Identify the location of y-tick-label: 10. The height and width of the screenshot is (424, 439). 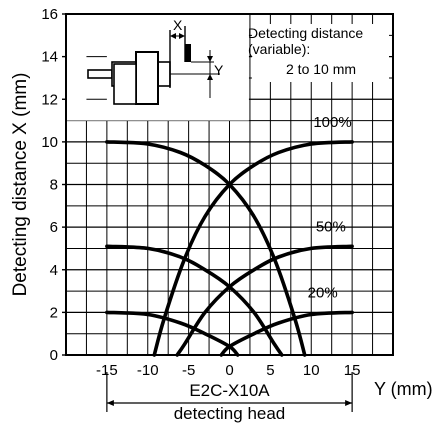
(49, 142).